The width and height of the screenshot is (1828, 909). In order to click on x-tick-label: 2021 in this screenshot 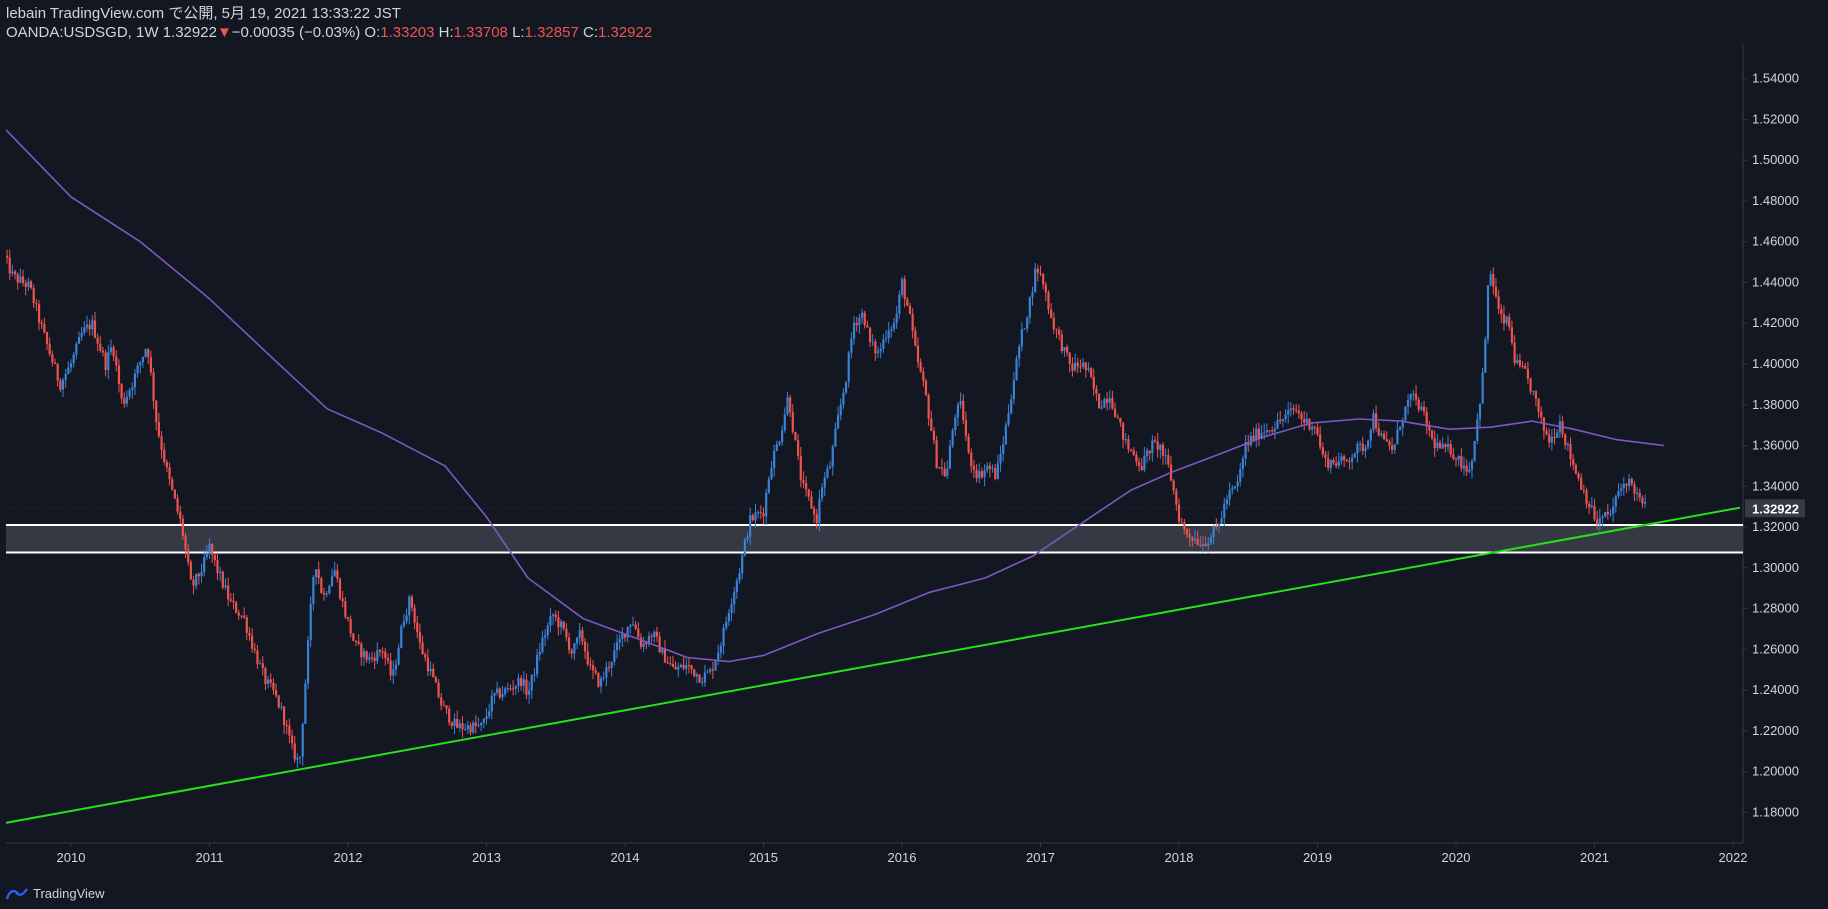, I will do `click(1594, 857)`.